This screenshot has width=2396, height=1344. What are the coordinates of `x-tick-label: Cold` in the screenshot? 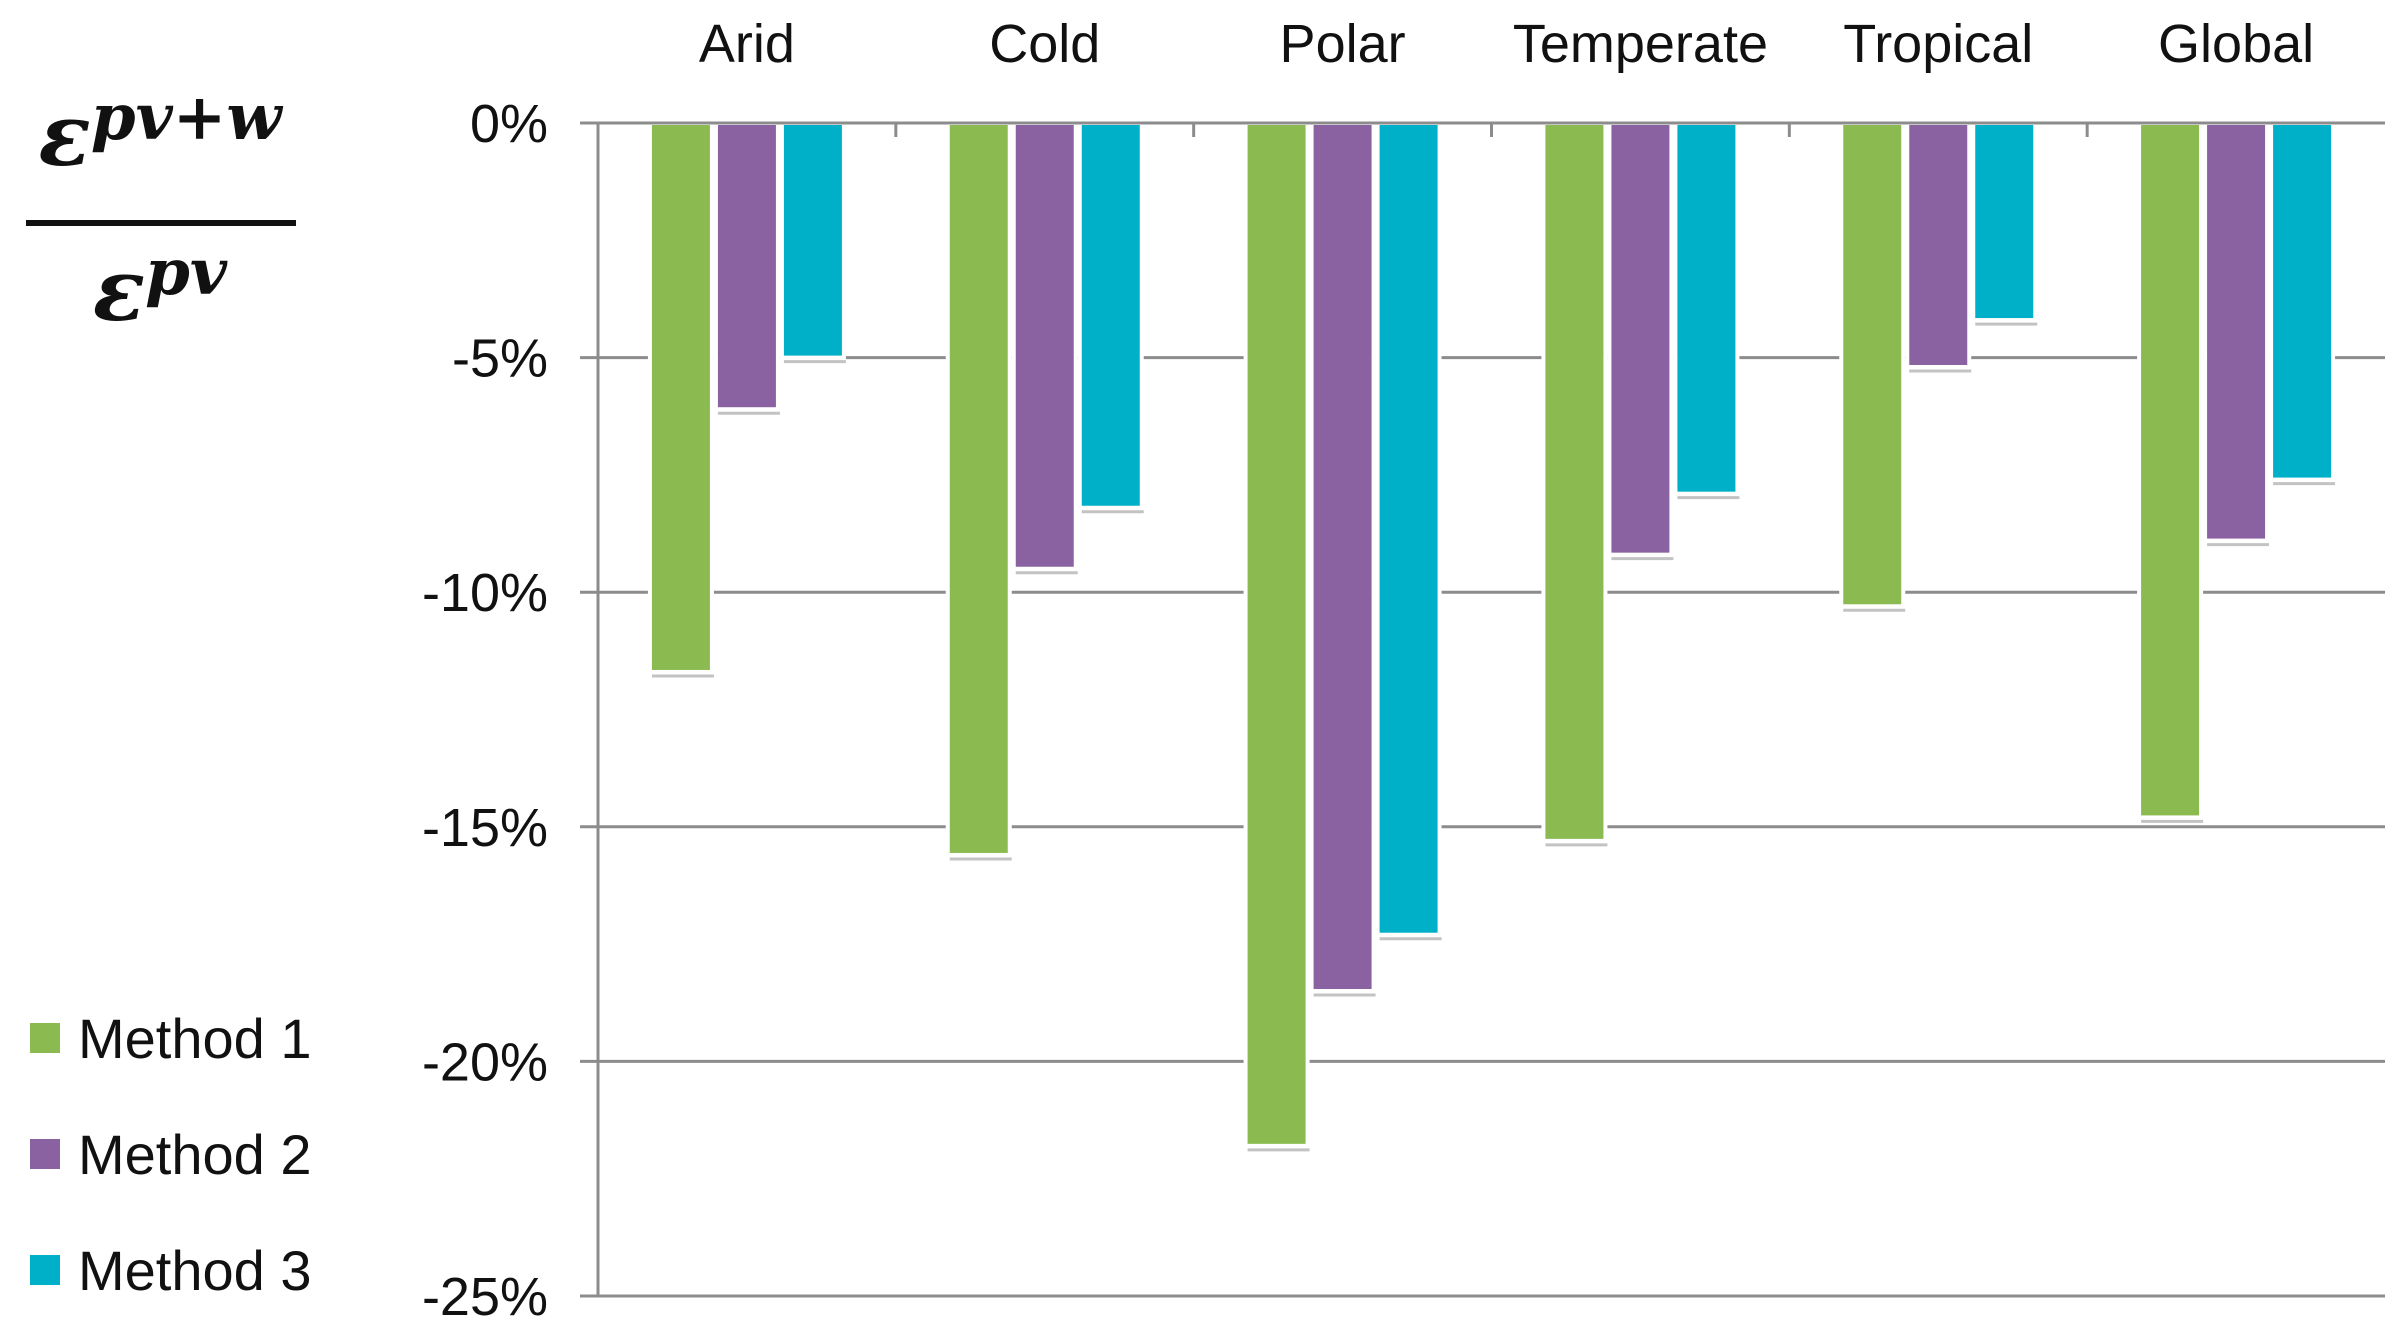 It's located at (1044, 44).